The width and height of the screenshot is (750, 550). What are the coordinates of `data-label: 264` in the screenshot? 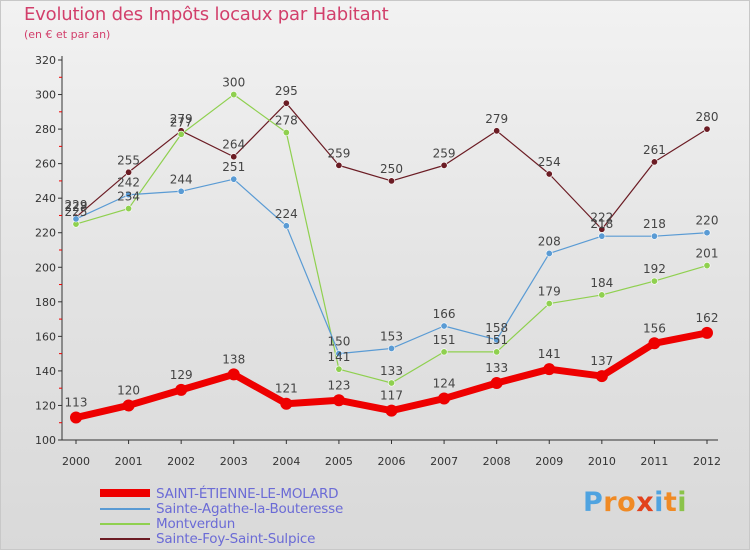 It's located at (233, 145).